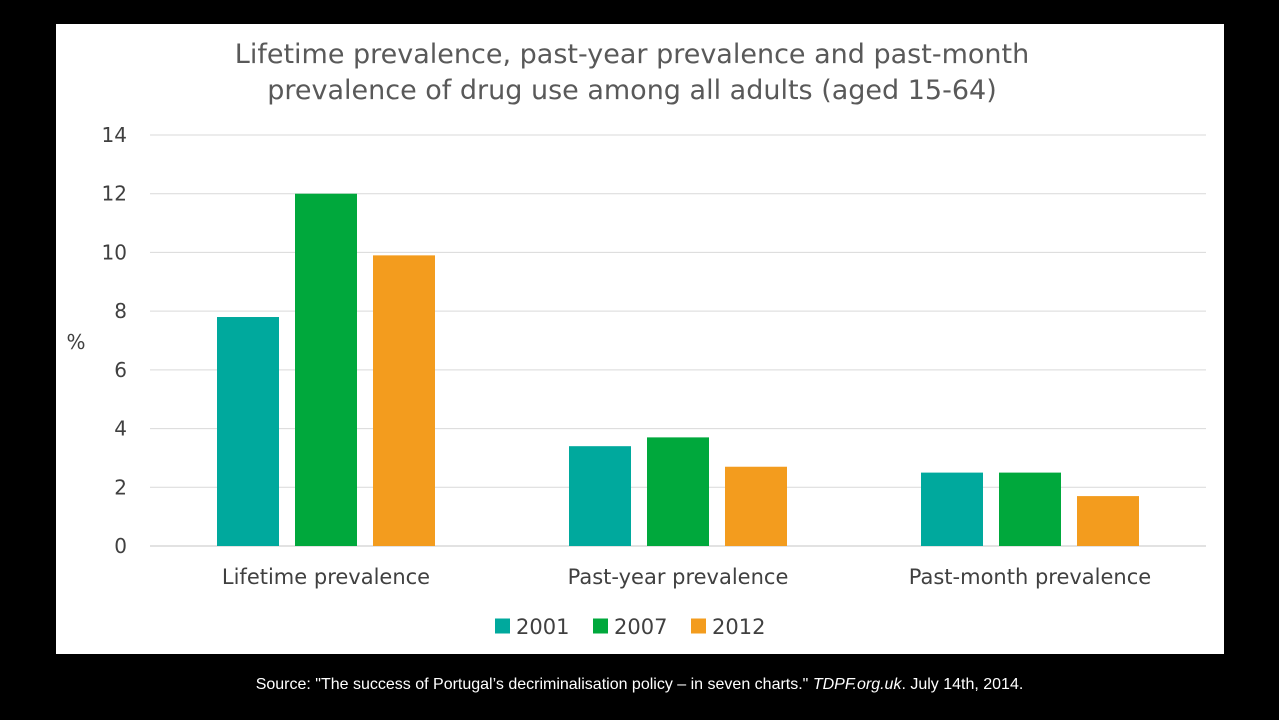  What do you see at coordinates (120, 487) in the screenshot?
I see `y-tick-label: 2` at bounding box center [120, 487].